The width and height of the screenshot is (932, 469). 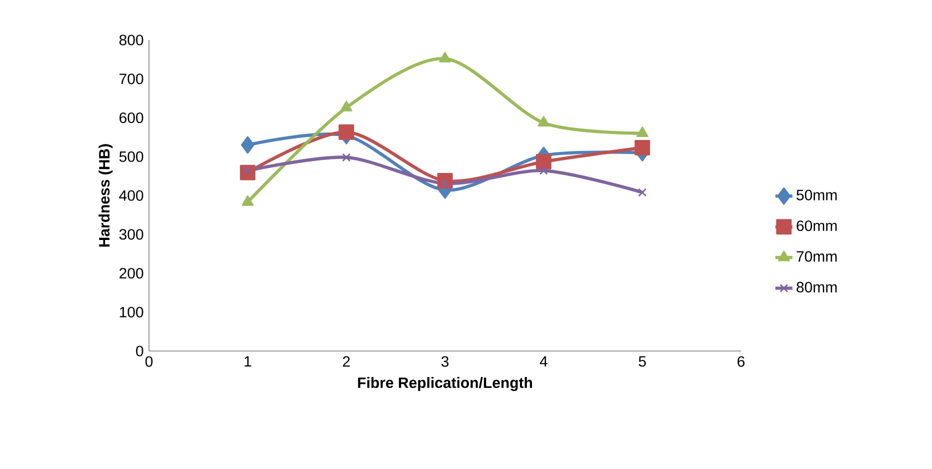 What do you see at coordinates (132, 118) in the screenshot?
I see `y-tick-label: 600` at bounding box center [132, 118].